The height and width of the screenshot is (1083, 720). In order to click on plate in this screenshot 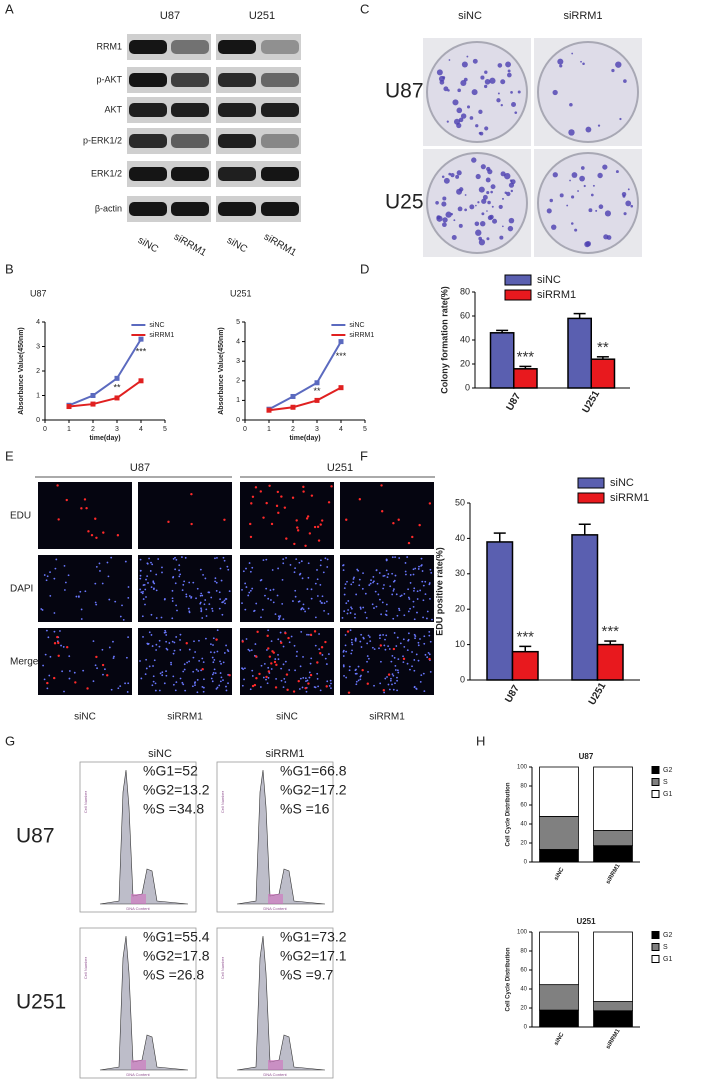, I will do `click(477, 203)`.